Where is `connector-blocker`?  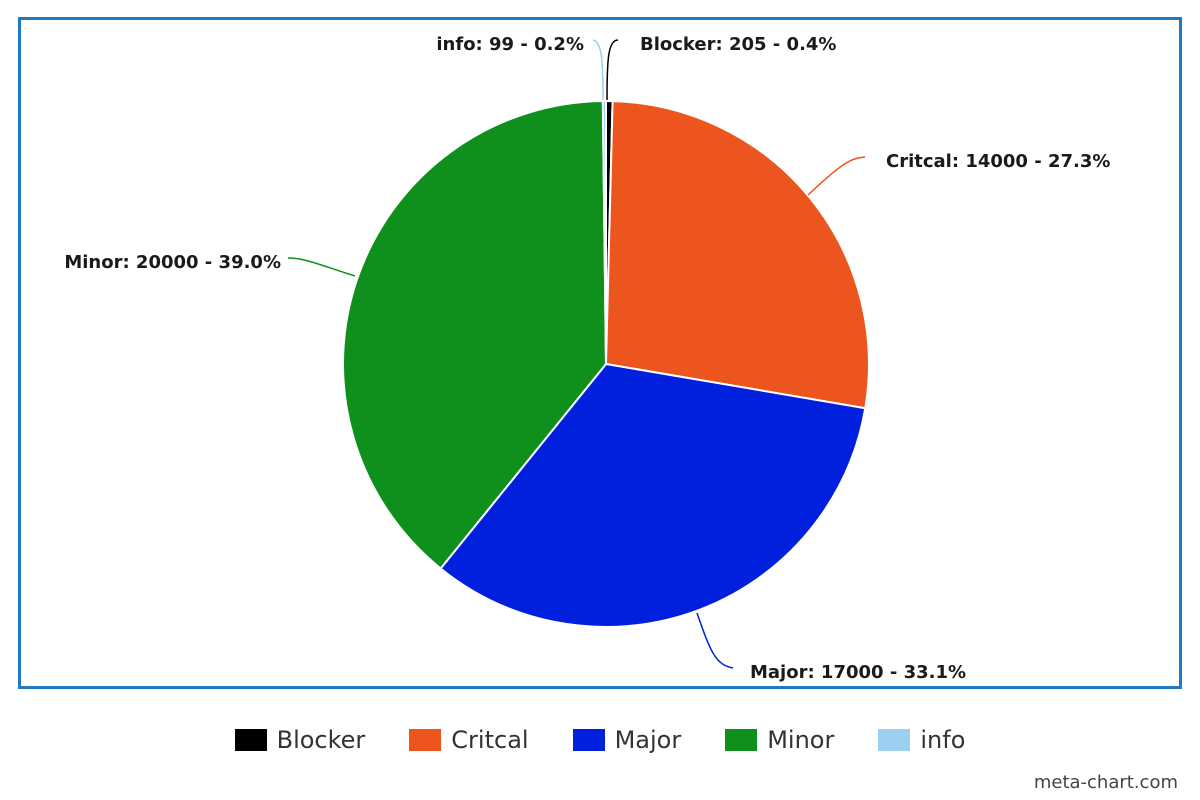 connector-blocker is located at coordinates (612, 70).